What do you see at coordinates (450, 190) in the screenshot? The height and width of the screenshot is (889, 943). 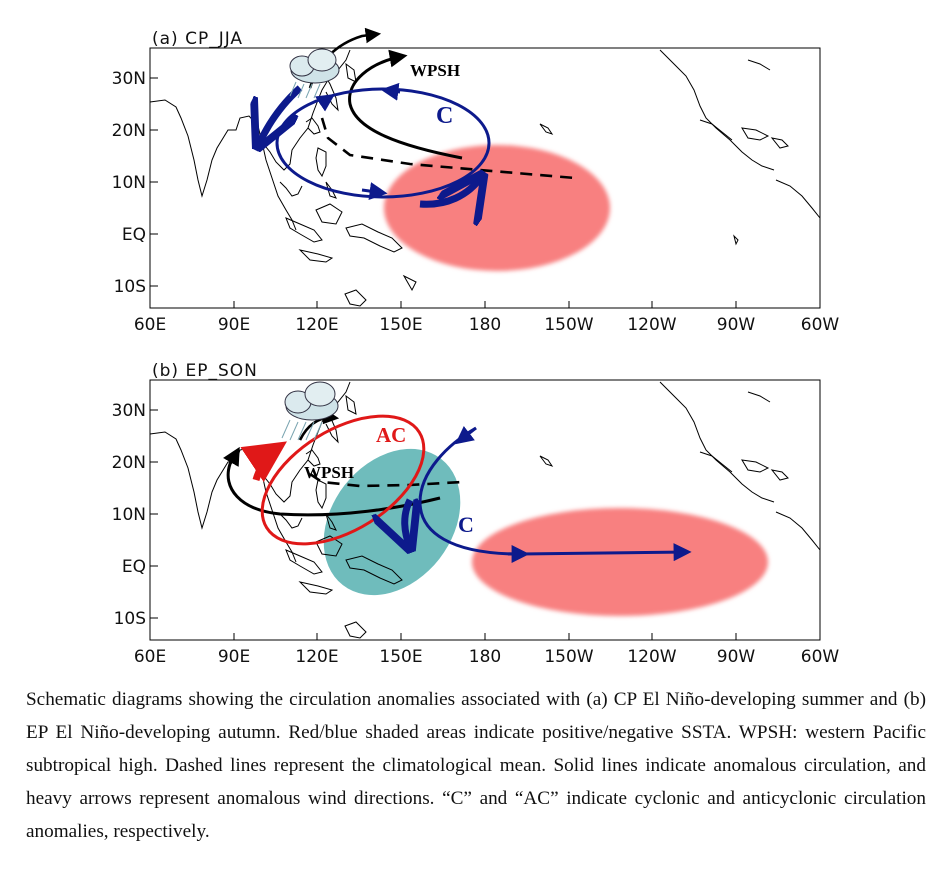 I see `heavy-arrow-westerly` at bounding box center [450, 190].